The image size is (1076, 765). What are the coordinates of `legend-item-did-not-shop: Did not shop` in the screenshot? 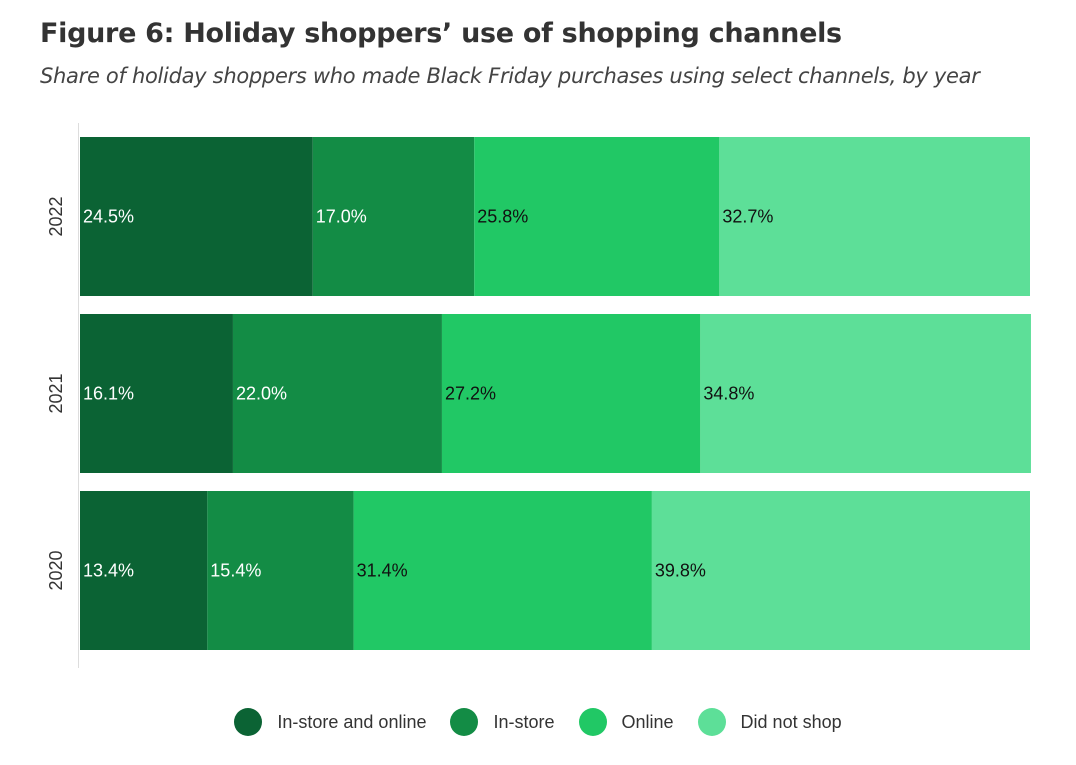 It's located at (769, 722).